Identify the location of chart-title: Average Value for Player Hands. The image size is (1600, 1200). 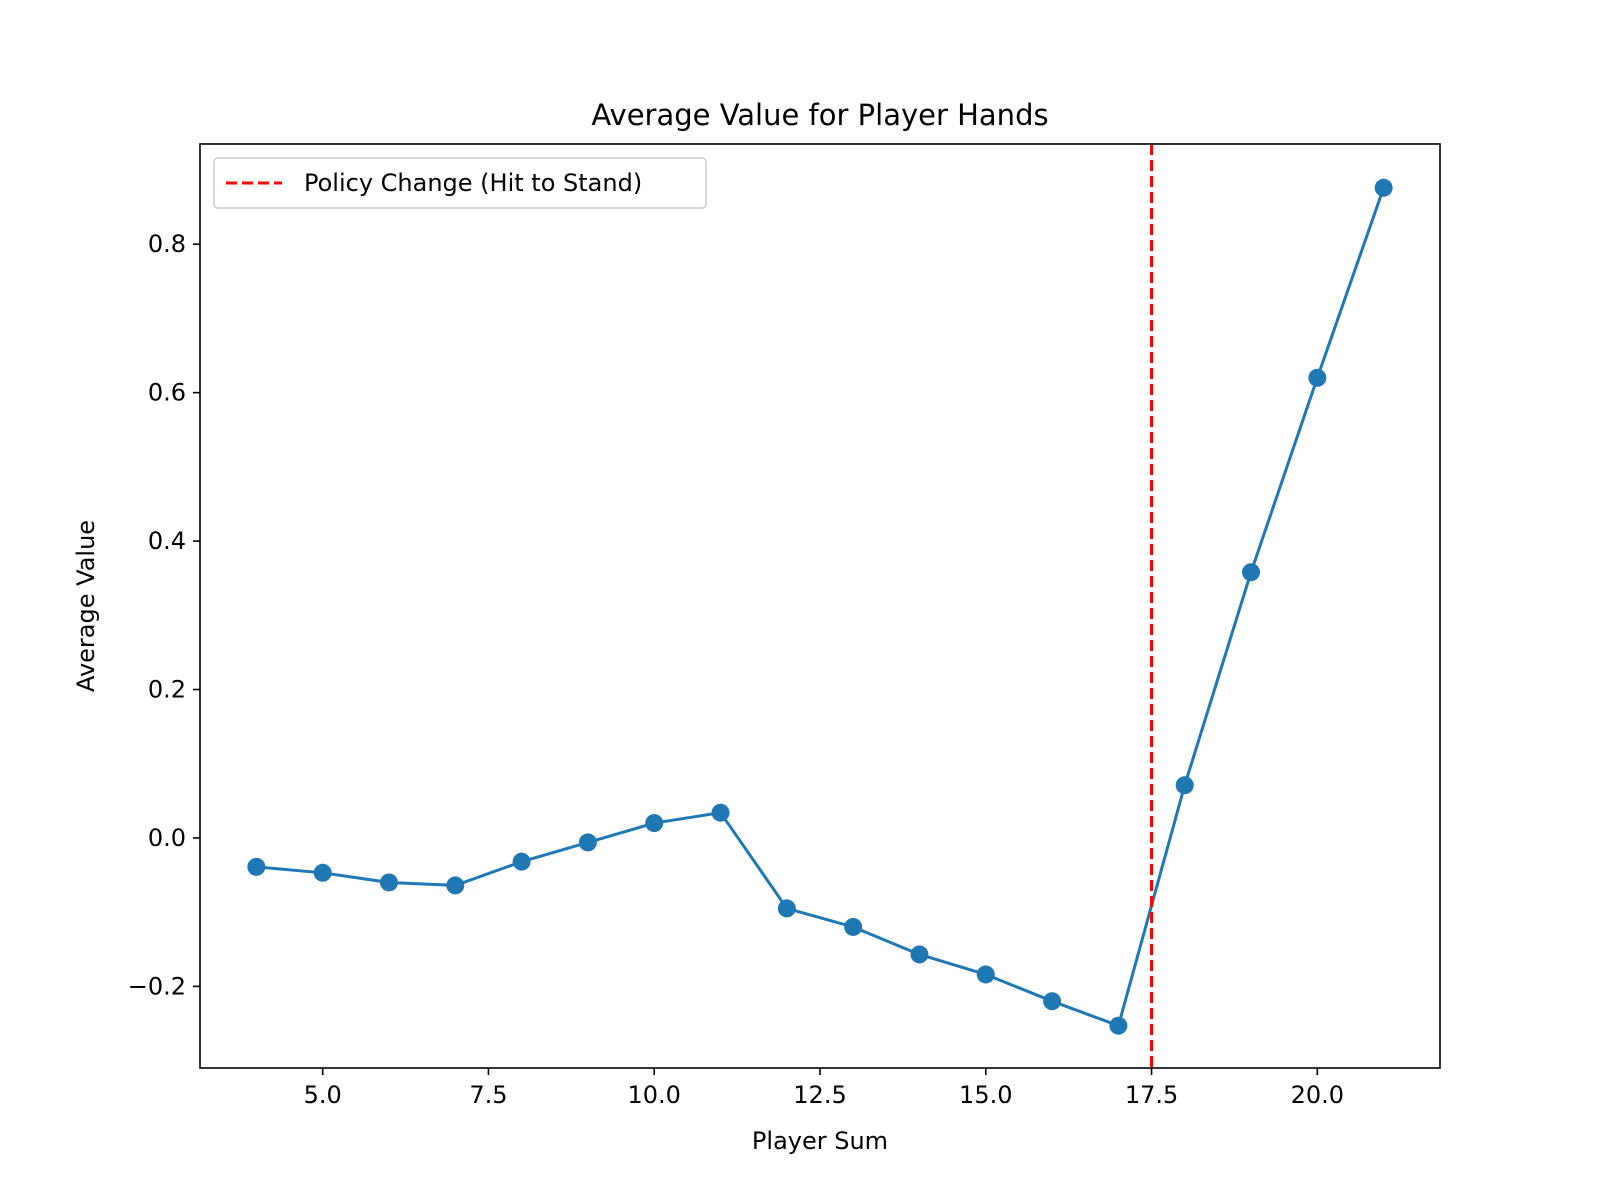
(819, 115).